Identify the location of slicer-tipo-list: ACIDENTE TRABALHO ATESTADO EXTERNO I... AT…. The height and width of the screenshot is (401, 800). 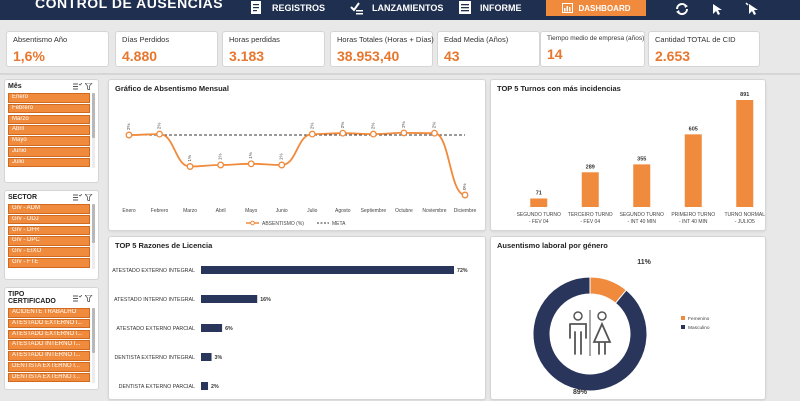
(49, 345).